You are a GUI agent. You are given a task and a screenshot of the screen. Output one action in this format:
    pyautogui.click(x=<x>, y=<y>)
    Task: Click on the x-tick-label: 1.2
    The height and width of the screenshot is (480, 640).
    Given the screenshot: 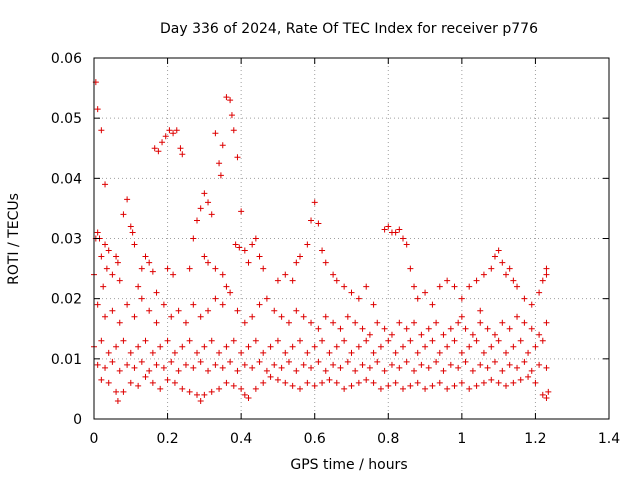 What is the action you would take?
    pyautogui.click(x=535, y=439)
    